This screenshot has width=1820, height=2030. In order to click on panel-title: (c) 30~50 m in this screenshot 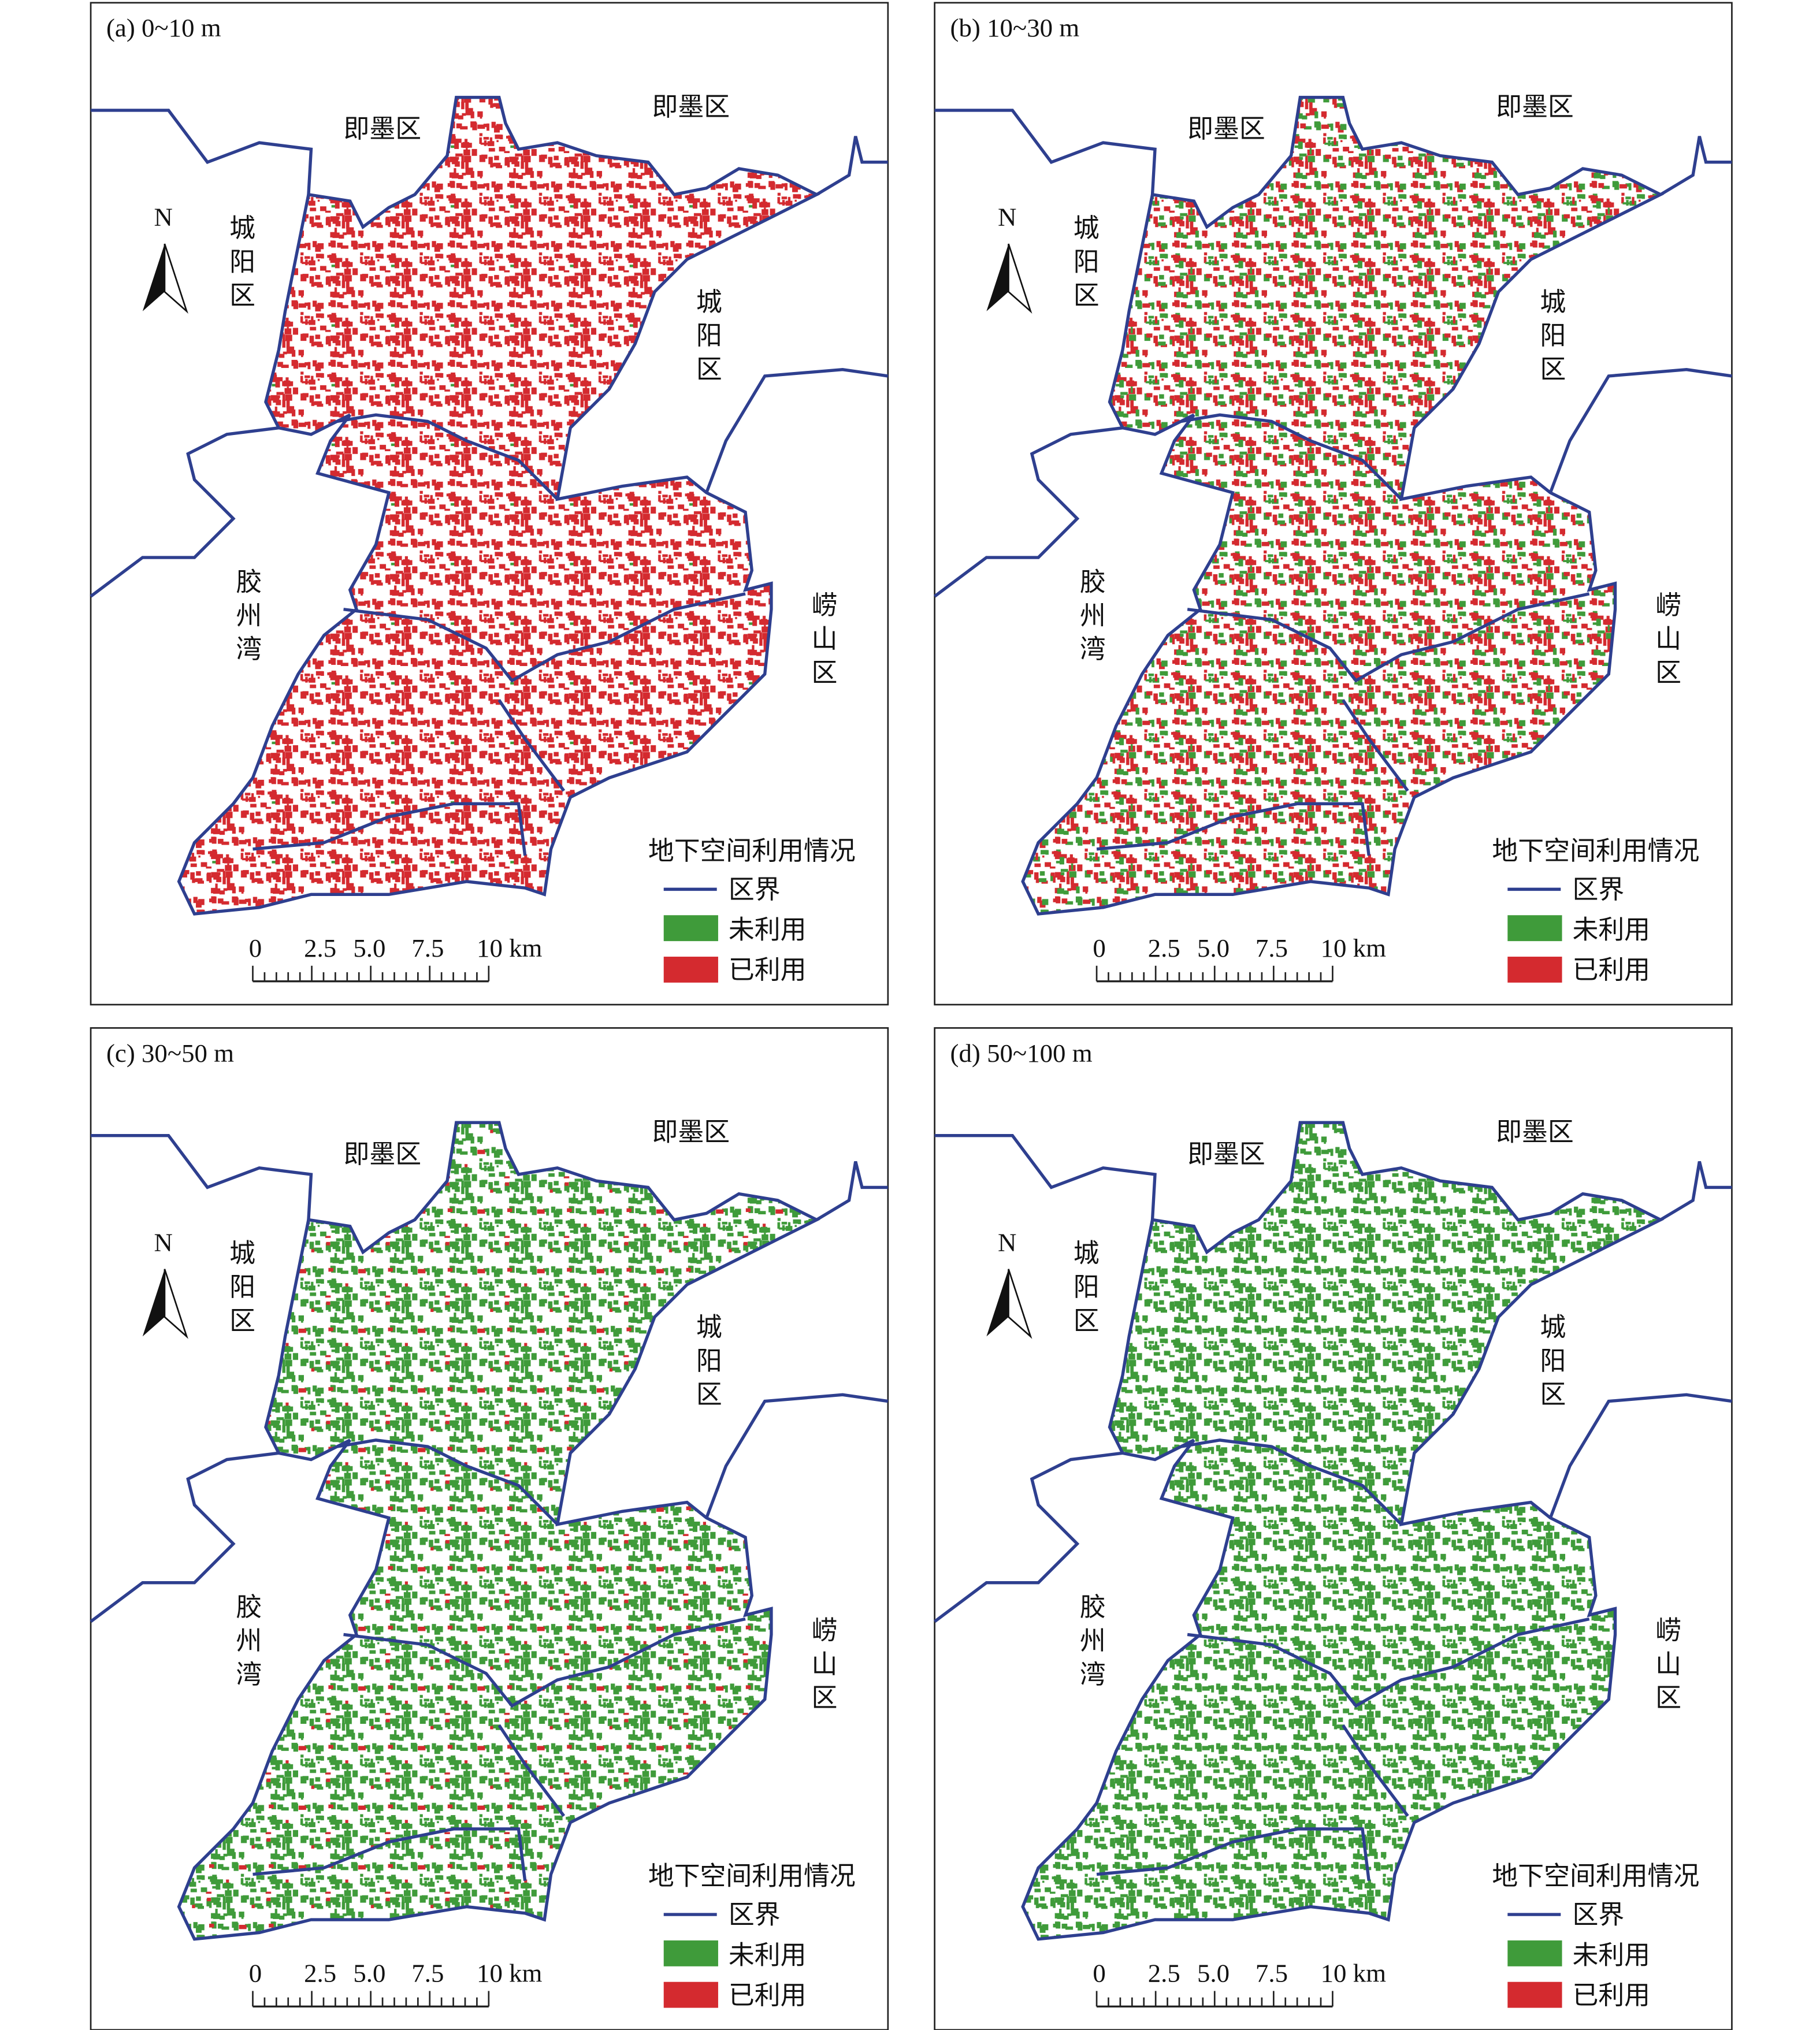, I will do `click(170, 1053)`.